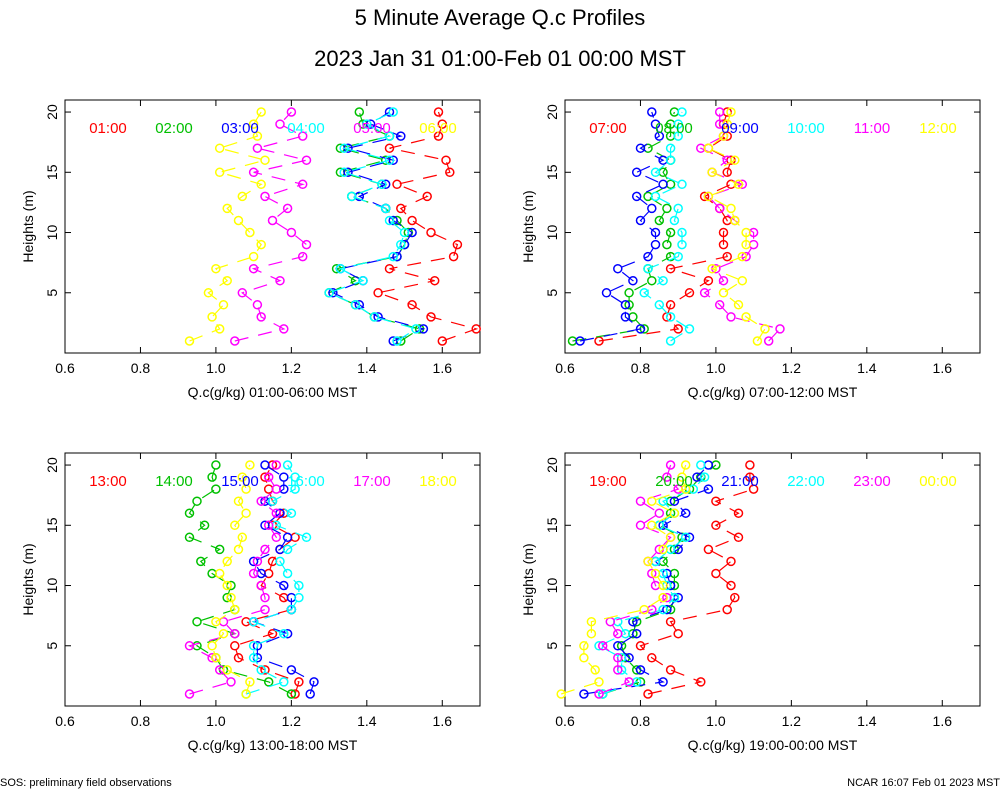 The height and width of the screenshot is (800, 1000). I want to click on x-tick-label: 1.0, so click(216, 721).